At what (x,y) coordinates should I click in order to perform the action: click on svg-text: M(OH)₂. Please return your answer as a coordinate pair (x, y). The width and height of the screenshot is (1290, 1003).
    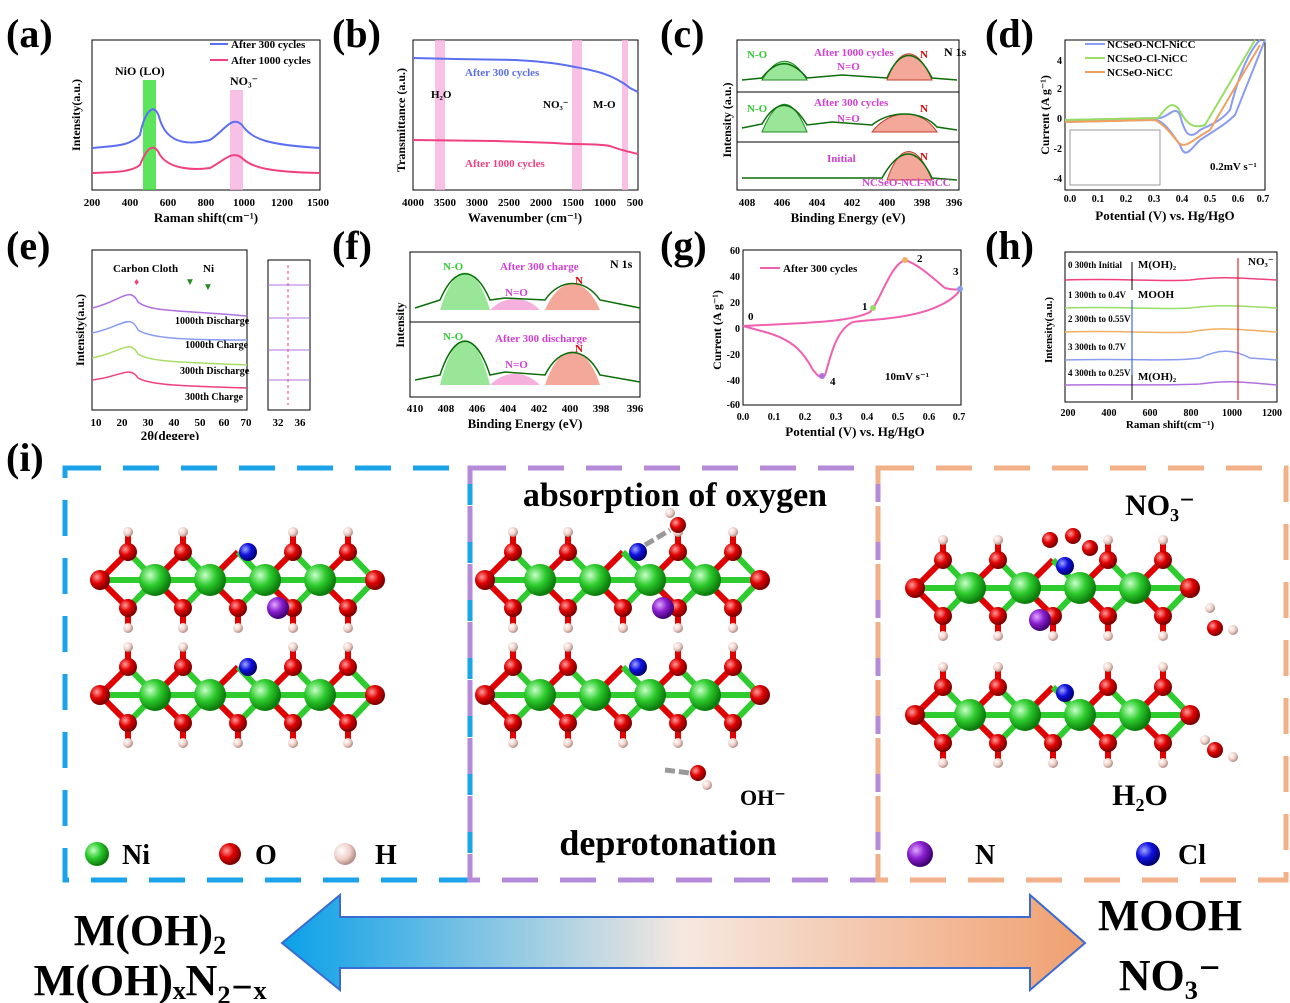
    Looking at the image, I should click on (1157, 377).